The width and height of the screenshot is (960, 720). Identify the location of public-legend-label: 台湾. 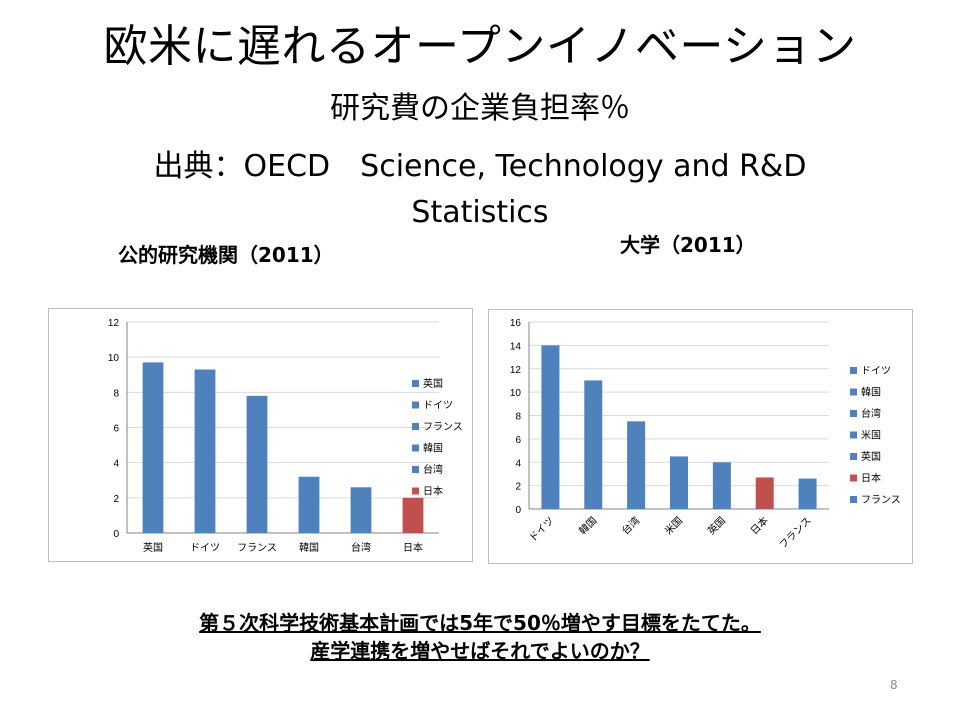
(433, 469).